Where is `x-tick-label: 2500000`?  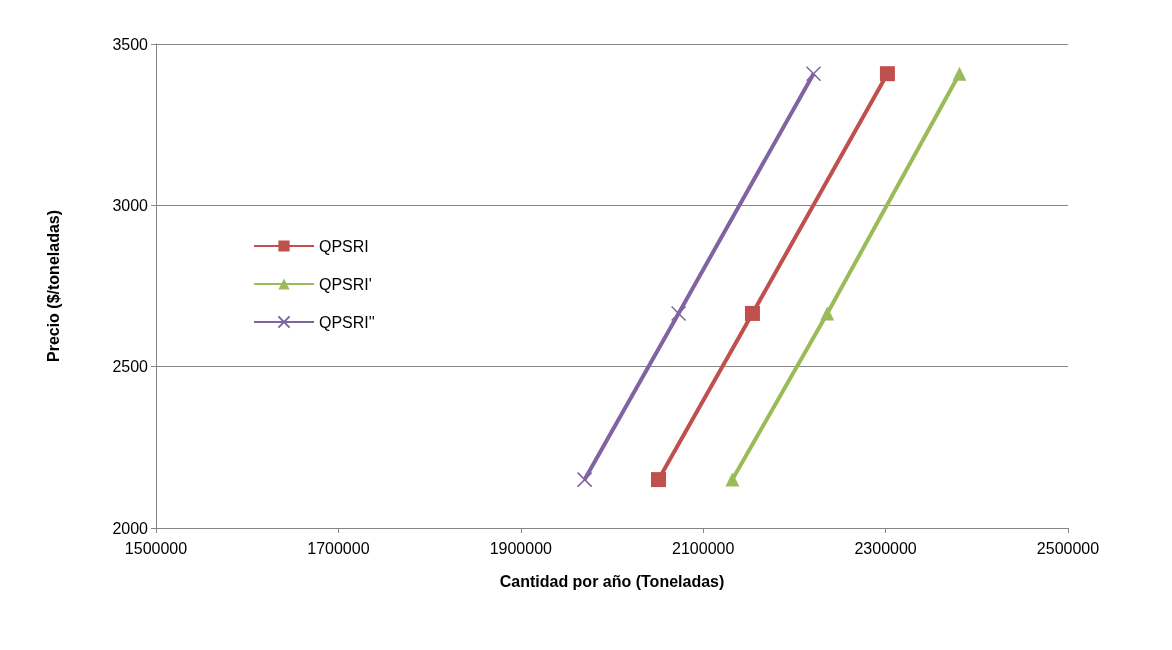 x-tick-label: 2500000 is located at coordinates (1068, 548).